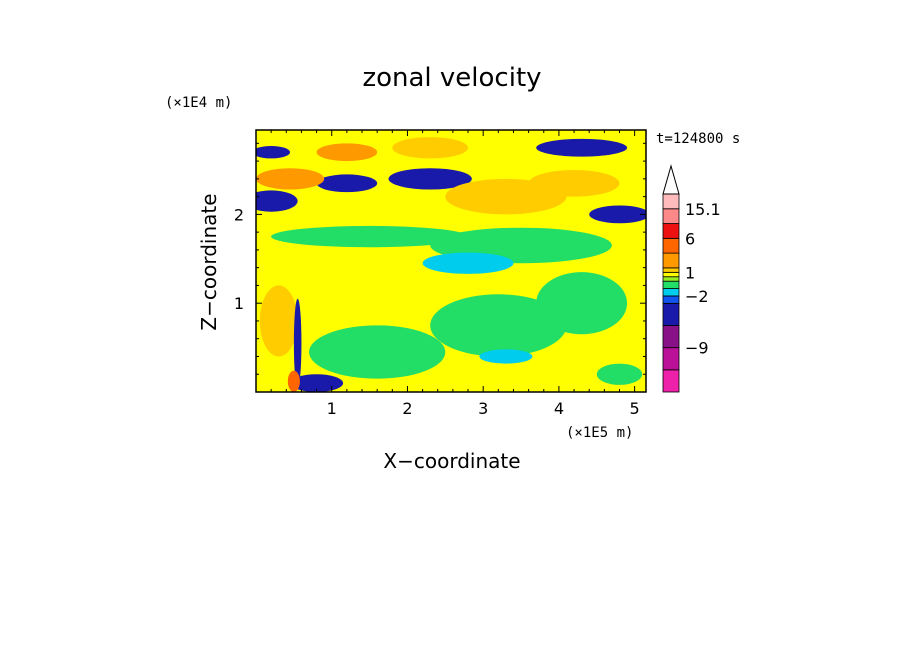 The width and height of the screenshot is (904, 654). Describe the element at coordinates (332, 408) in the screenshot. I see `x-tick-label: 1` at that location.